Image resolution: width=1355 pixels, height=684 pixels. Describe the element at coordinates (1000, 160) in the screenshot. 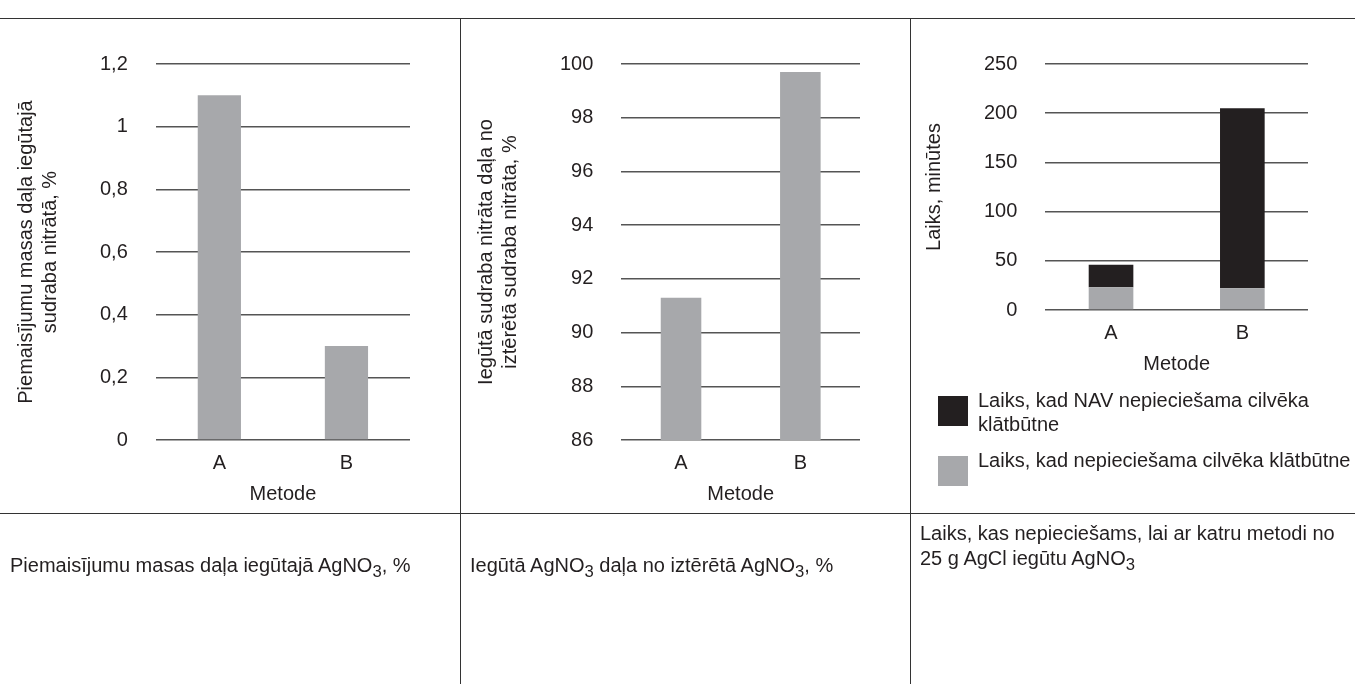

I see `y-tick-label: 150` at that location.